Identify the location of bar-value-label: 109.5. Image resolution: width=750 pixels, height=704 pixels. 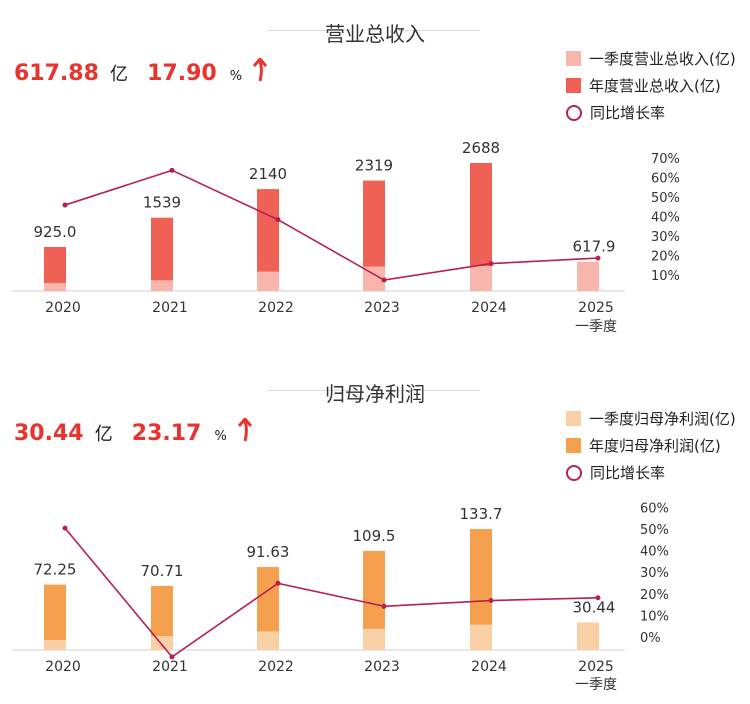
(374, 536).